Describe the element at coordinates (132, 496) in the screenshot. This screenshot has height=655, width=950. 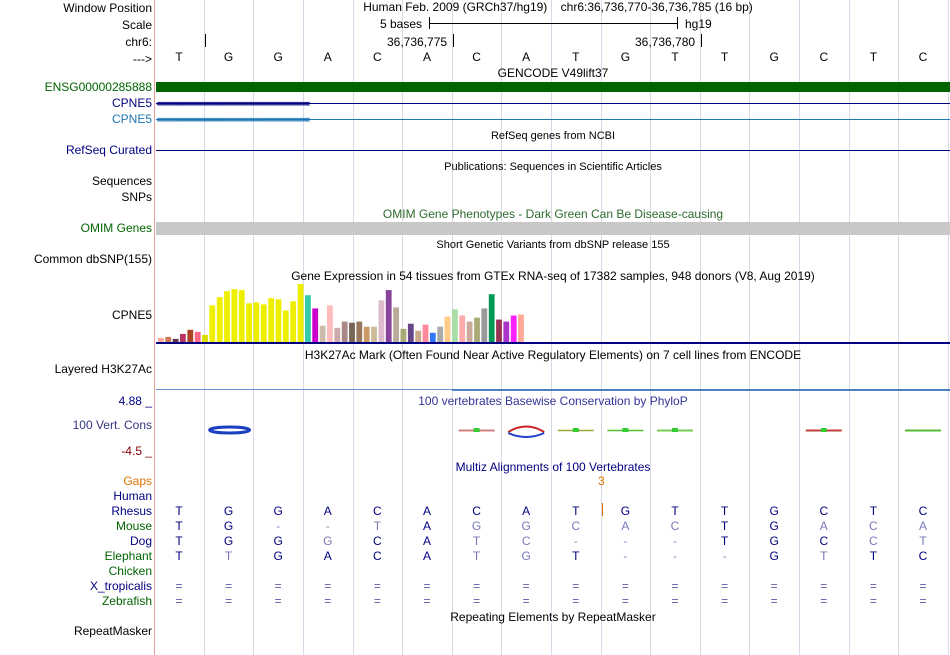
I see `label-species-human: Human` at that location.